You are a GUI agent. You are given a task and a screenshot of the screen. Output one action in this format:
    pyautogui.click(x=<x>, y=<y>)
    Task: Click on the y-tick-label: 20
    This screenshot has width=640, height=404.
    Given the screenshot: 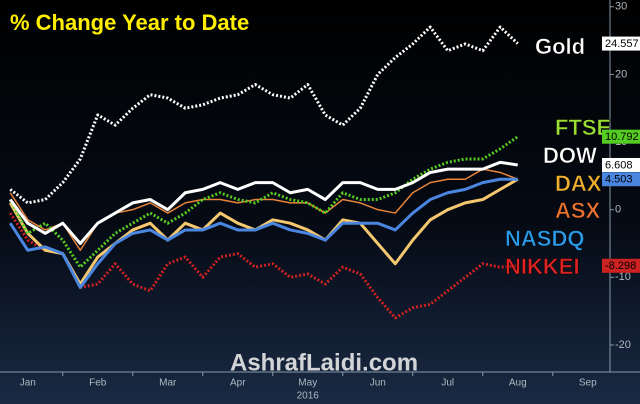 What is the action you would take?
    pyautogui.click(x=621, y=74)
    